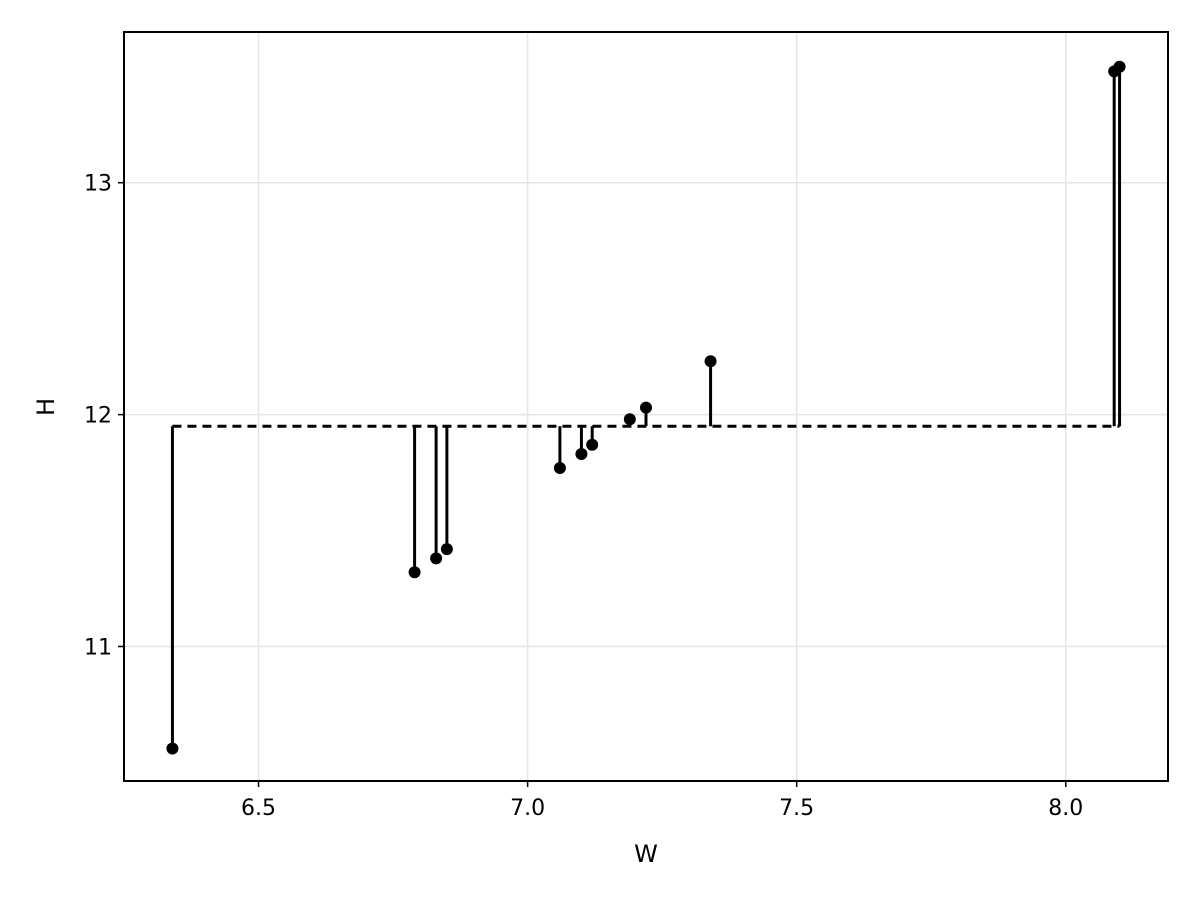 Image resolution: width=1200 pixels, height=900 pixels. I want to click on y-tick-label: 13, so click(98, 184).